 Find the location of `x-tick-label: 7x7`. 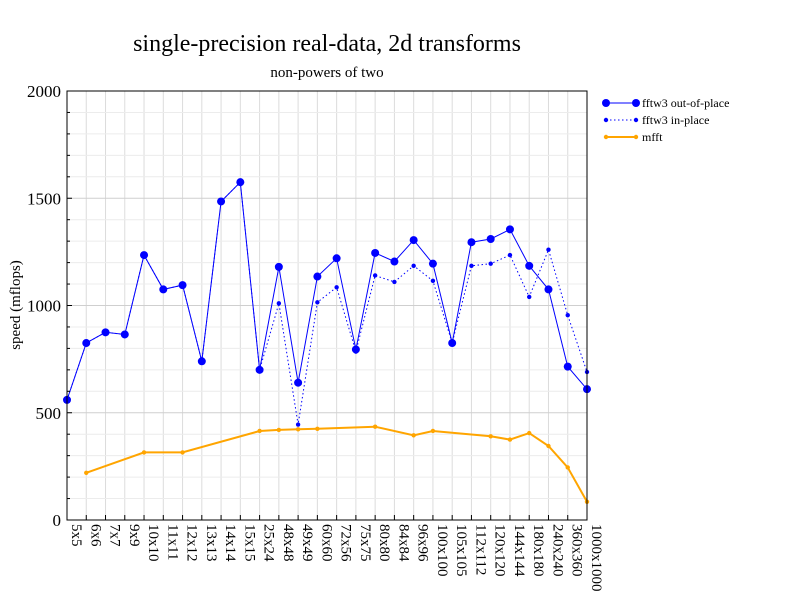

x-tick-label: 7x7 is located at coordinates (115, 535).